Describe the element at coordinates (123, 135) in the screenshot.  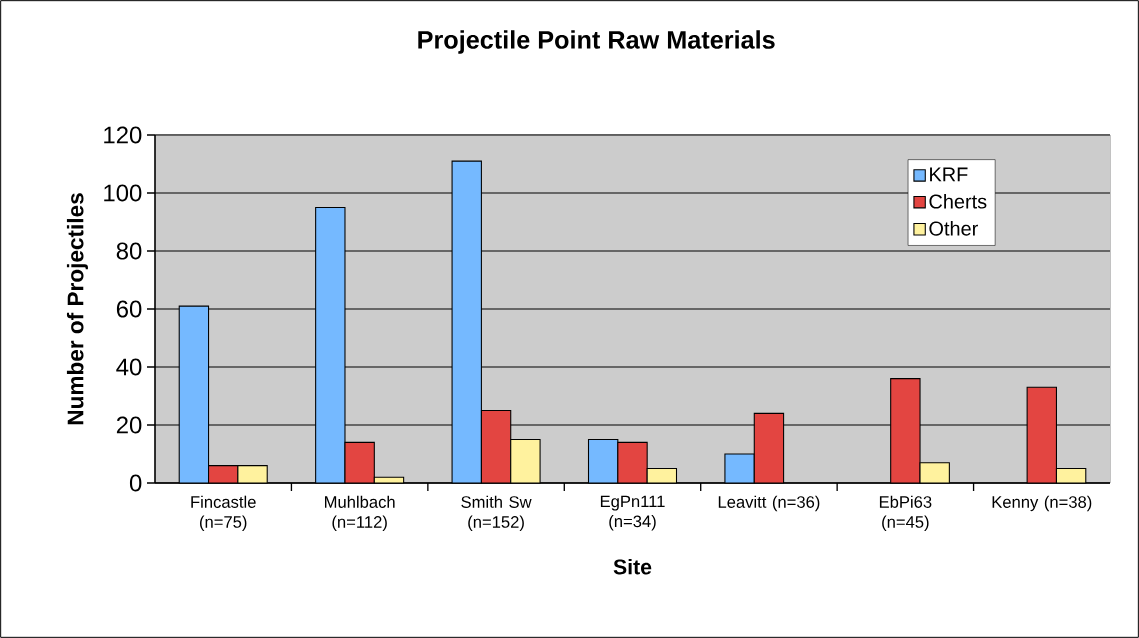
I see `y-tick-label: 120` at that location.